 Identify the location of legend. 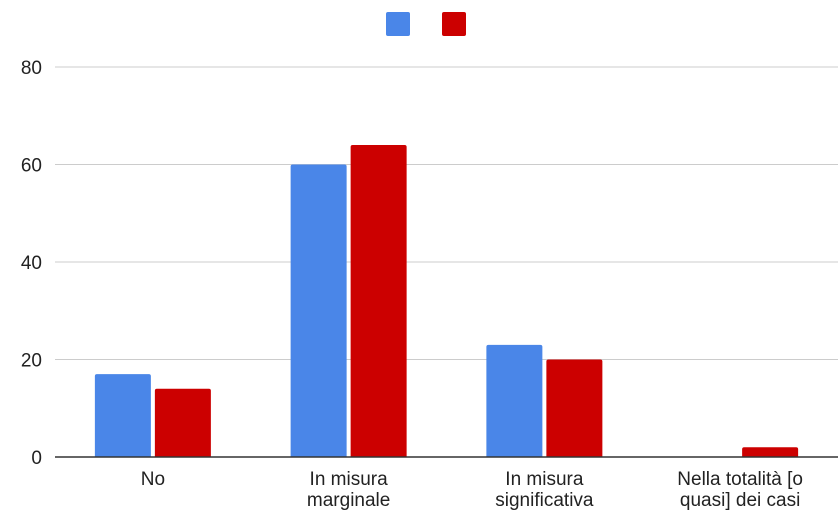
(426, 24).